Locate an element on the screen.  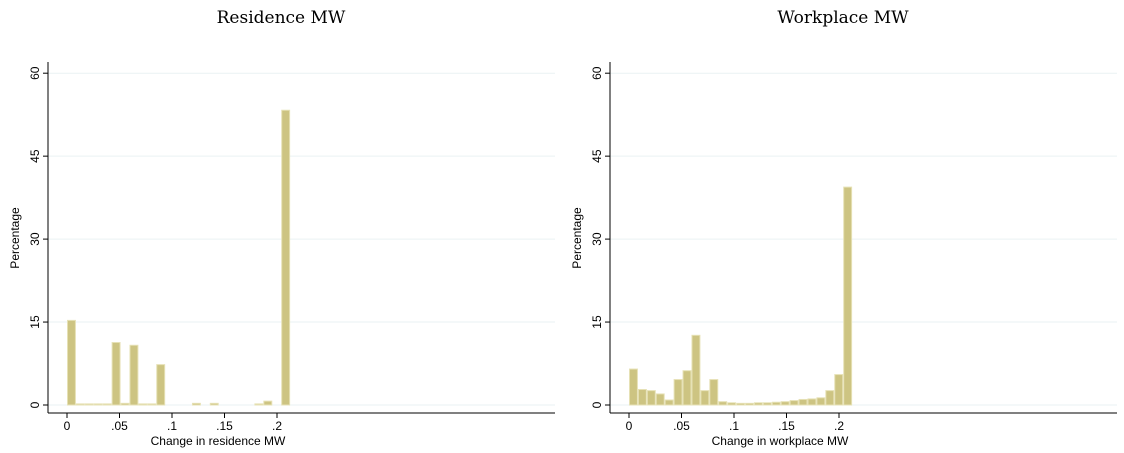
x-axis-label: Change in residence MW is located at coordinates (218, 441).